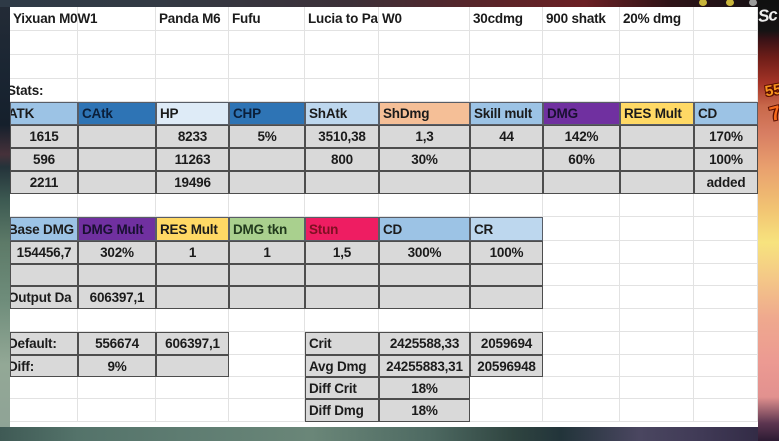 Image resolution: width=779 pixels, height=441 pixels. What do you see at coordinates (342, 113) in the screenshot?
I see `cell-r5-c5: ShAtk` at bounding box center [342, 113].